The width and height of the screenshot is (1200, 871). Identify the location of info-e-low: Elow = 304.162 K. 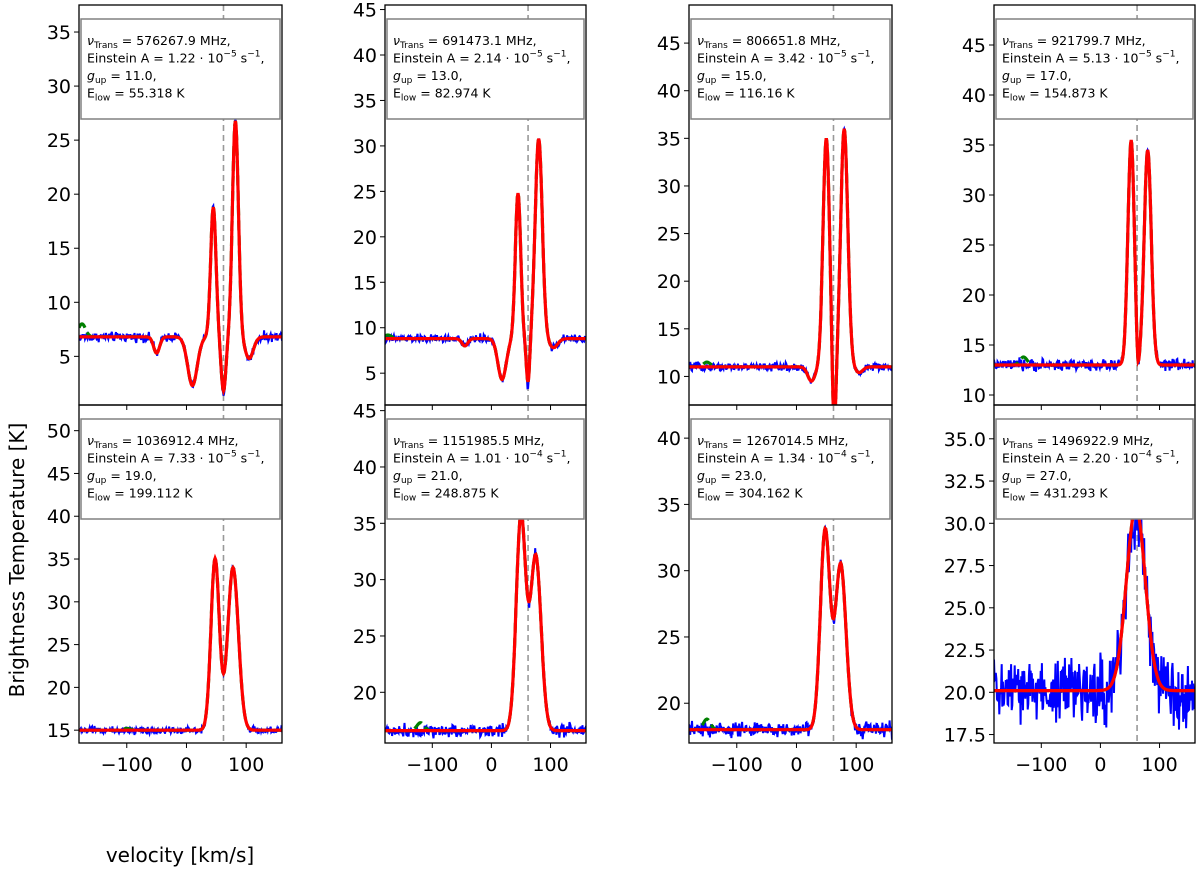
(750, 495).